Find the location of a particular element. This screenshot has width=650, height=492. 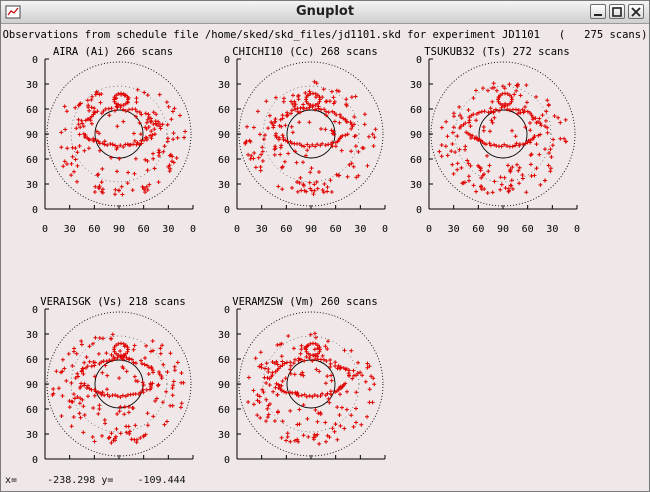

y-tick-label: 60 is located at coordinates (32, 410).